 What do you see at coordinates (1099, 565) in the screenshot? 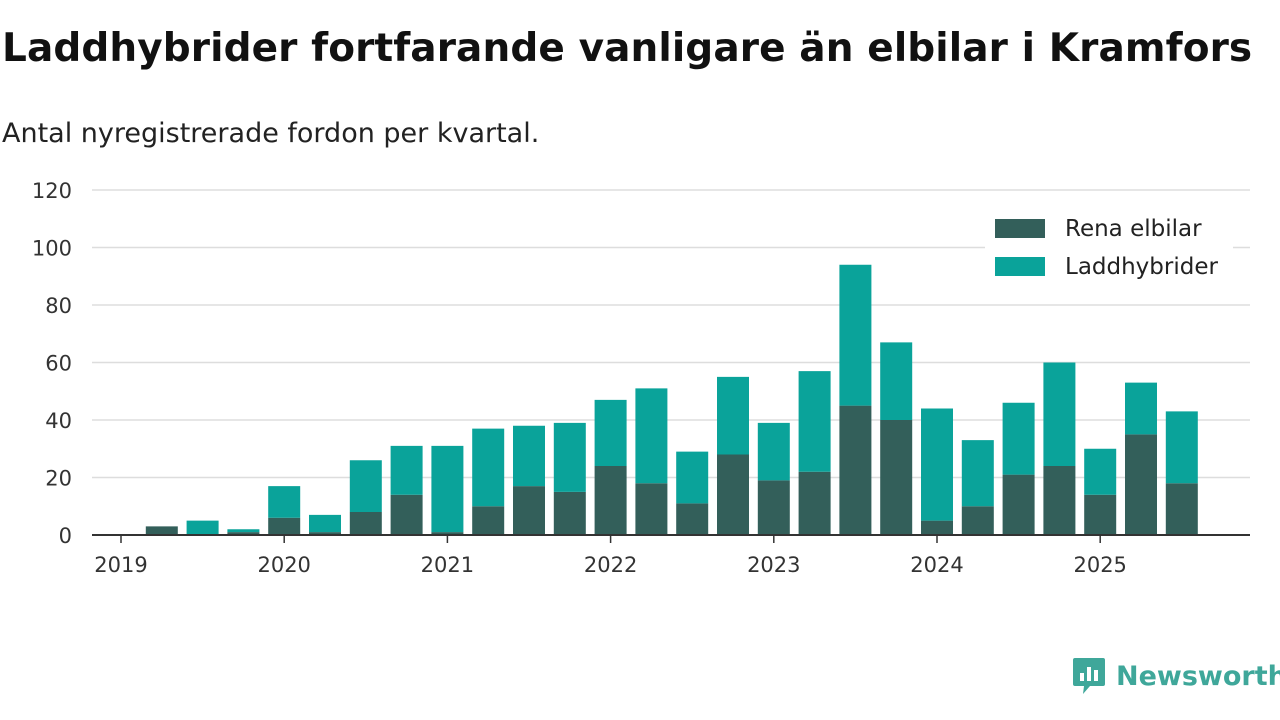
I see `x-tick-label: 2025` at bounding box center [1099, 565].